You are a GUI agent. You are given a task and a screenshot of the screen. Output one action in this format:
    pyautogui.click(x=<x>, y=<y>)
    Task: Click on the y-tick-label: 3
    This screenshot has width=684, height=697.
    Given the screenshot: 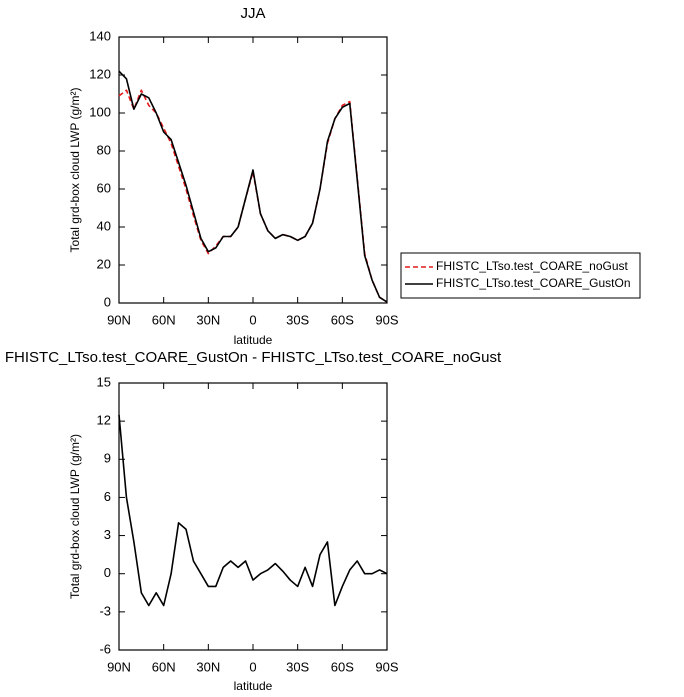 What is the action you would take?
    pyautogui.click(x=107, y=534)
    